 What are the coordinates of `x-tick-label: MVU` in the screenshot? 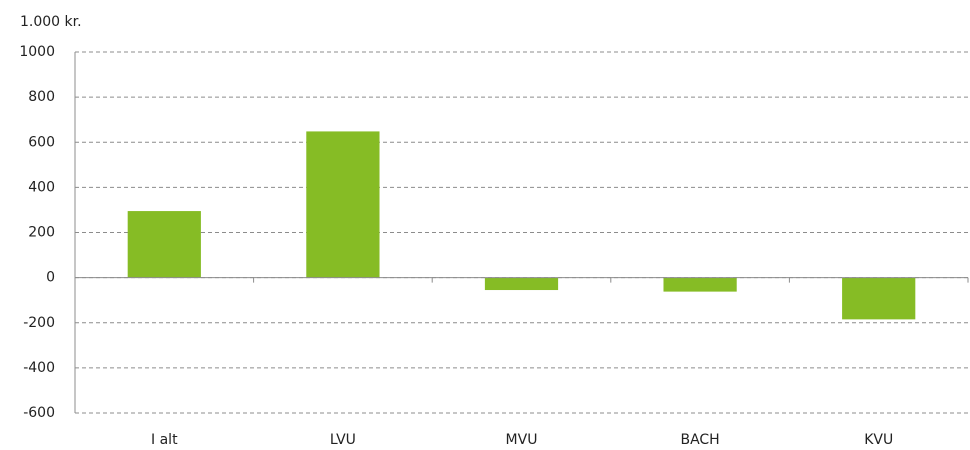 It's located at (522, 440).